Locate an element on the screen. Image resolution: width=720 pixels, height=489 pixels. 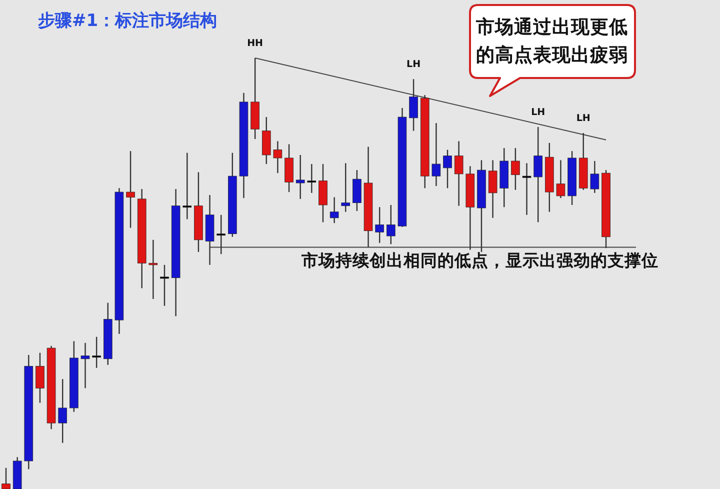
annotation: 市场通过出现更低的高点表现出疲弱 is located at coordinates (552, 41).